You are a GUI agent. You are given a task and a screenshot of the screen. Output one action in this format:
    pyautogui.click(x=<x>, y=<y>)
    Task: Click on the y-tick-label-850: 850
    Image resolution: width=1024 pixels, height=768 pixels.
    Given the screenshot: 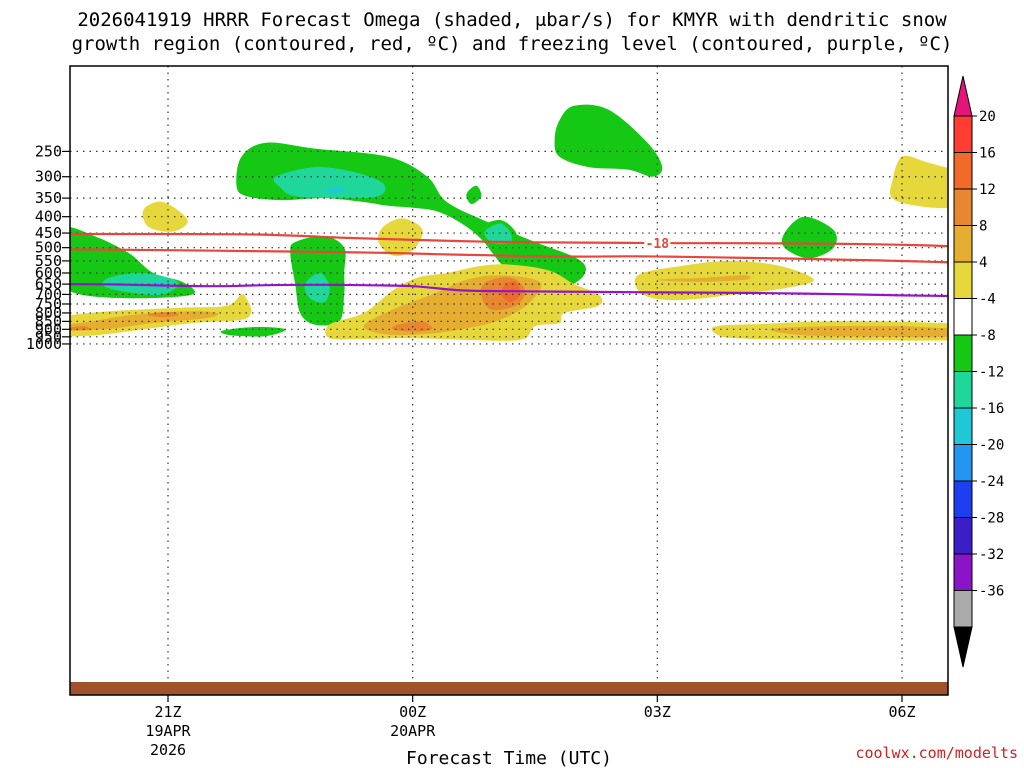 What is the action you would take?
    pyautogui.click(x=48, y=321)
    